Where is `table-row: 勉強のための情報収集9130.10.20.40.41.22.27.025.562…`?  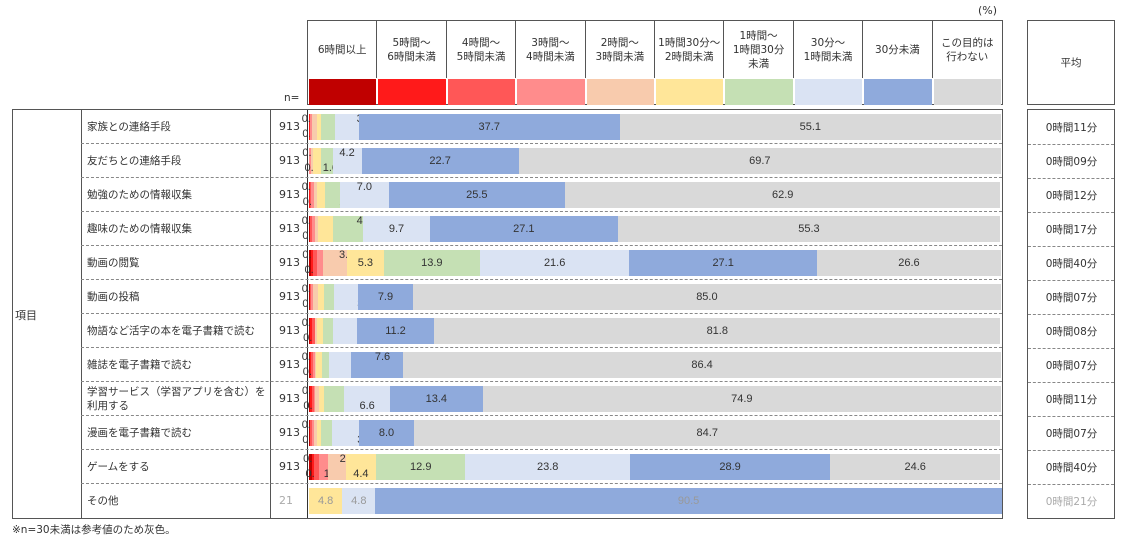 table-row: 勉強のための情報収集9130.10.20.40.41.22.27.025.562… is located at coordinates (541, 195).